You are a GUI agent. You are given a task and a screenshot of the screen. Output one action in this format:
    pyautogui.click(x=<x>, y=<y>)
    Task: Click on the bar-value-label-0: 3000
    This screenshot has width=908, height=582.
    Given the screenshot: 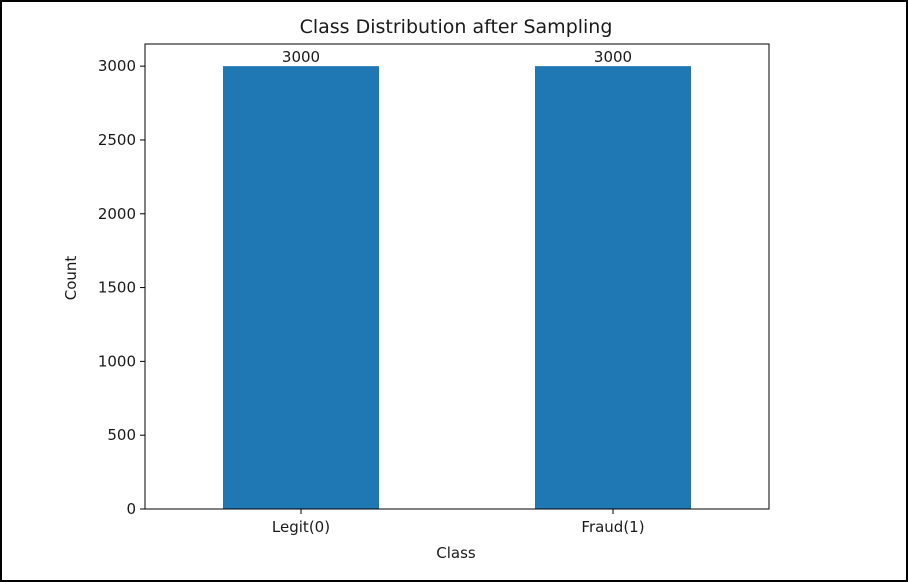 What is the action you would take?
    pyautogui.click(x=301, y=57)
    